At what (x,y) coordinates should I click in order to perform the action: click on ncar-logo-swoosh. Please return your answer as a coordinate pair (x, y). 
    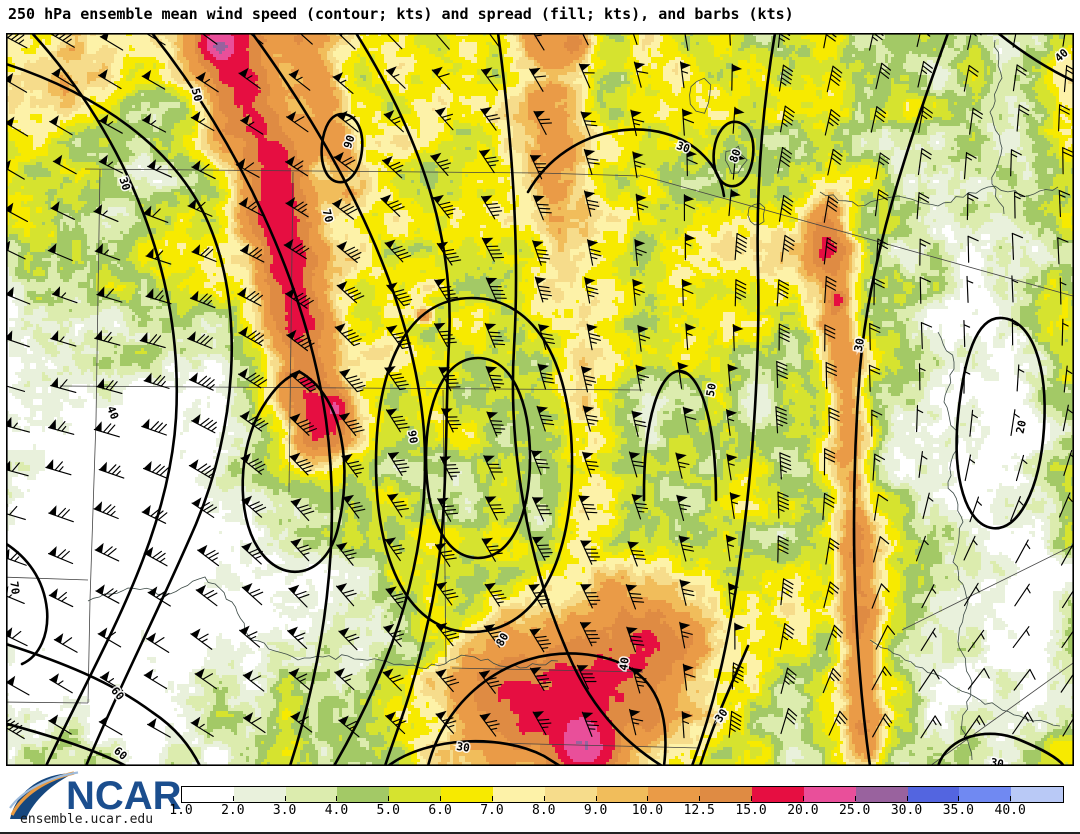
    Looking at the image, I should click on (42, 796).